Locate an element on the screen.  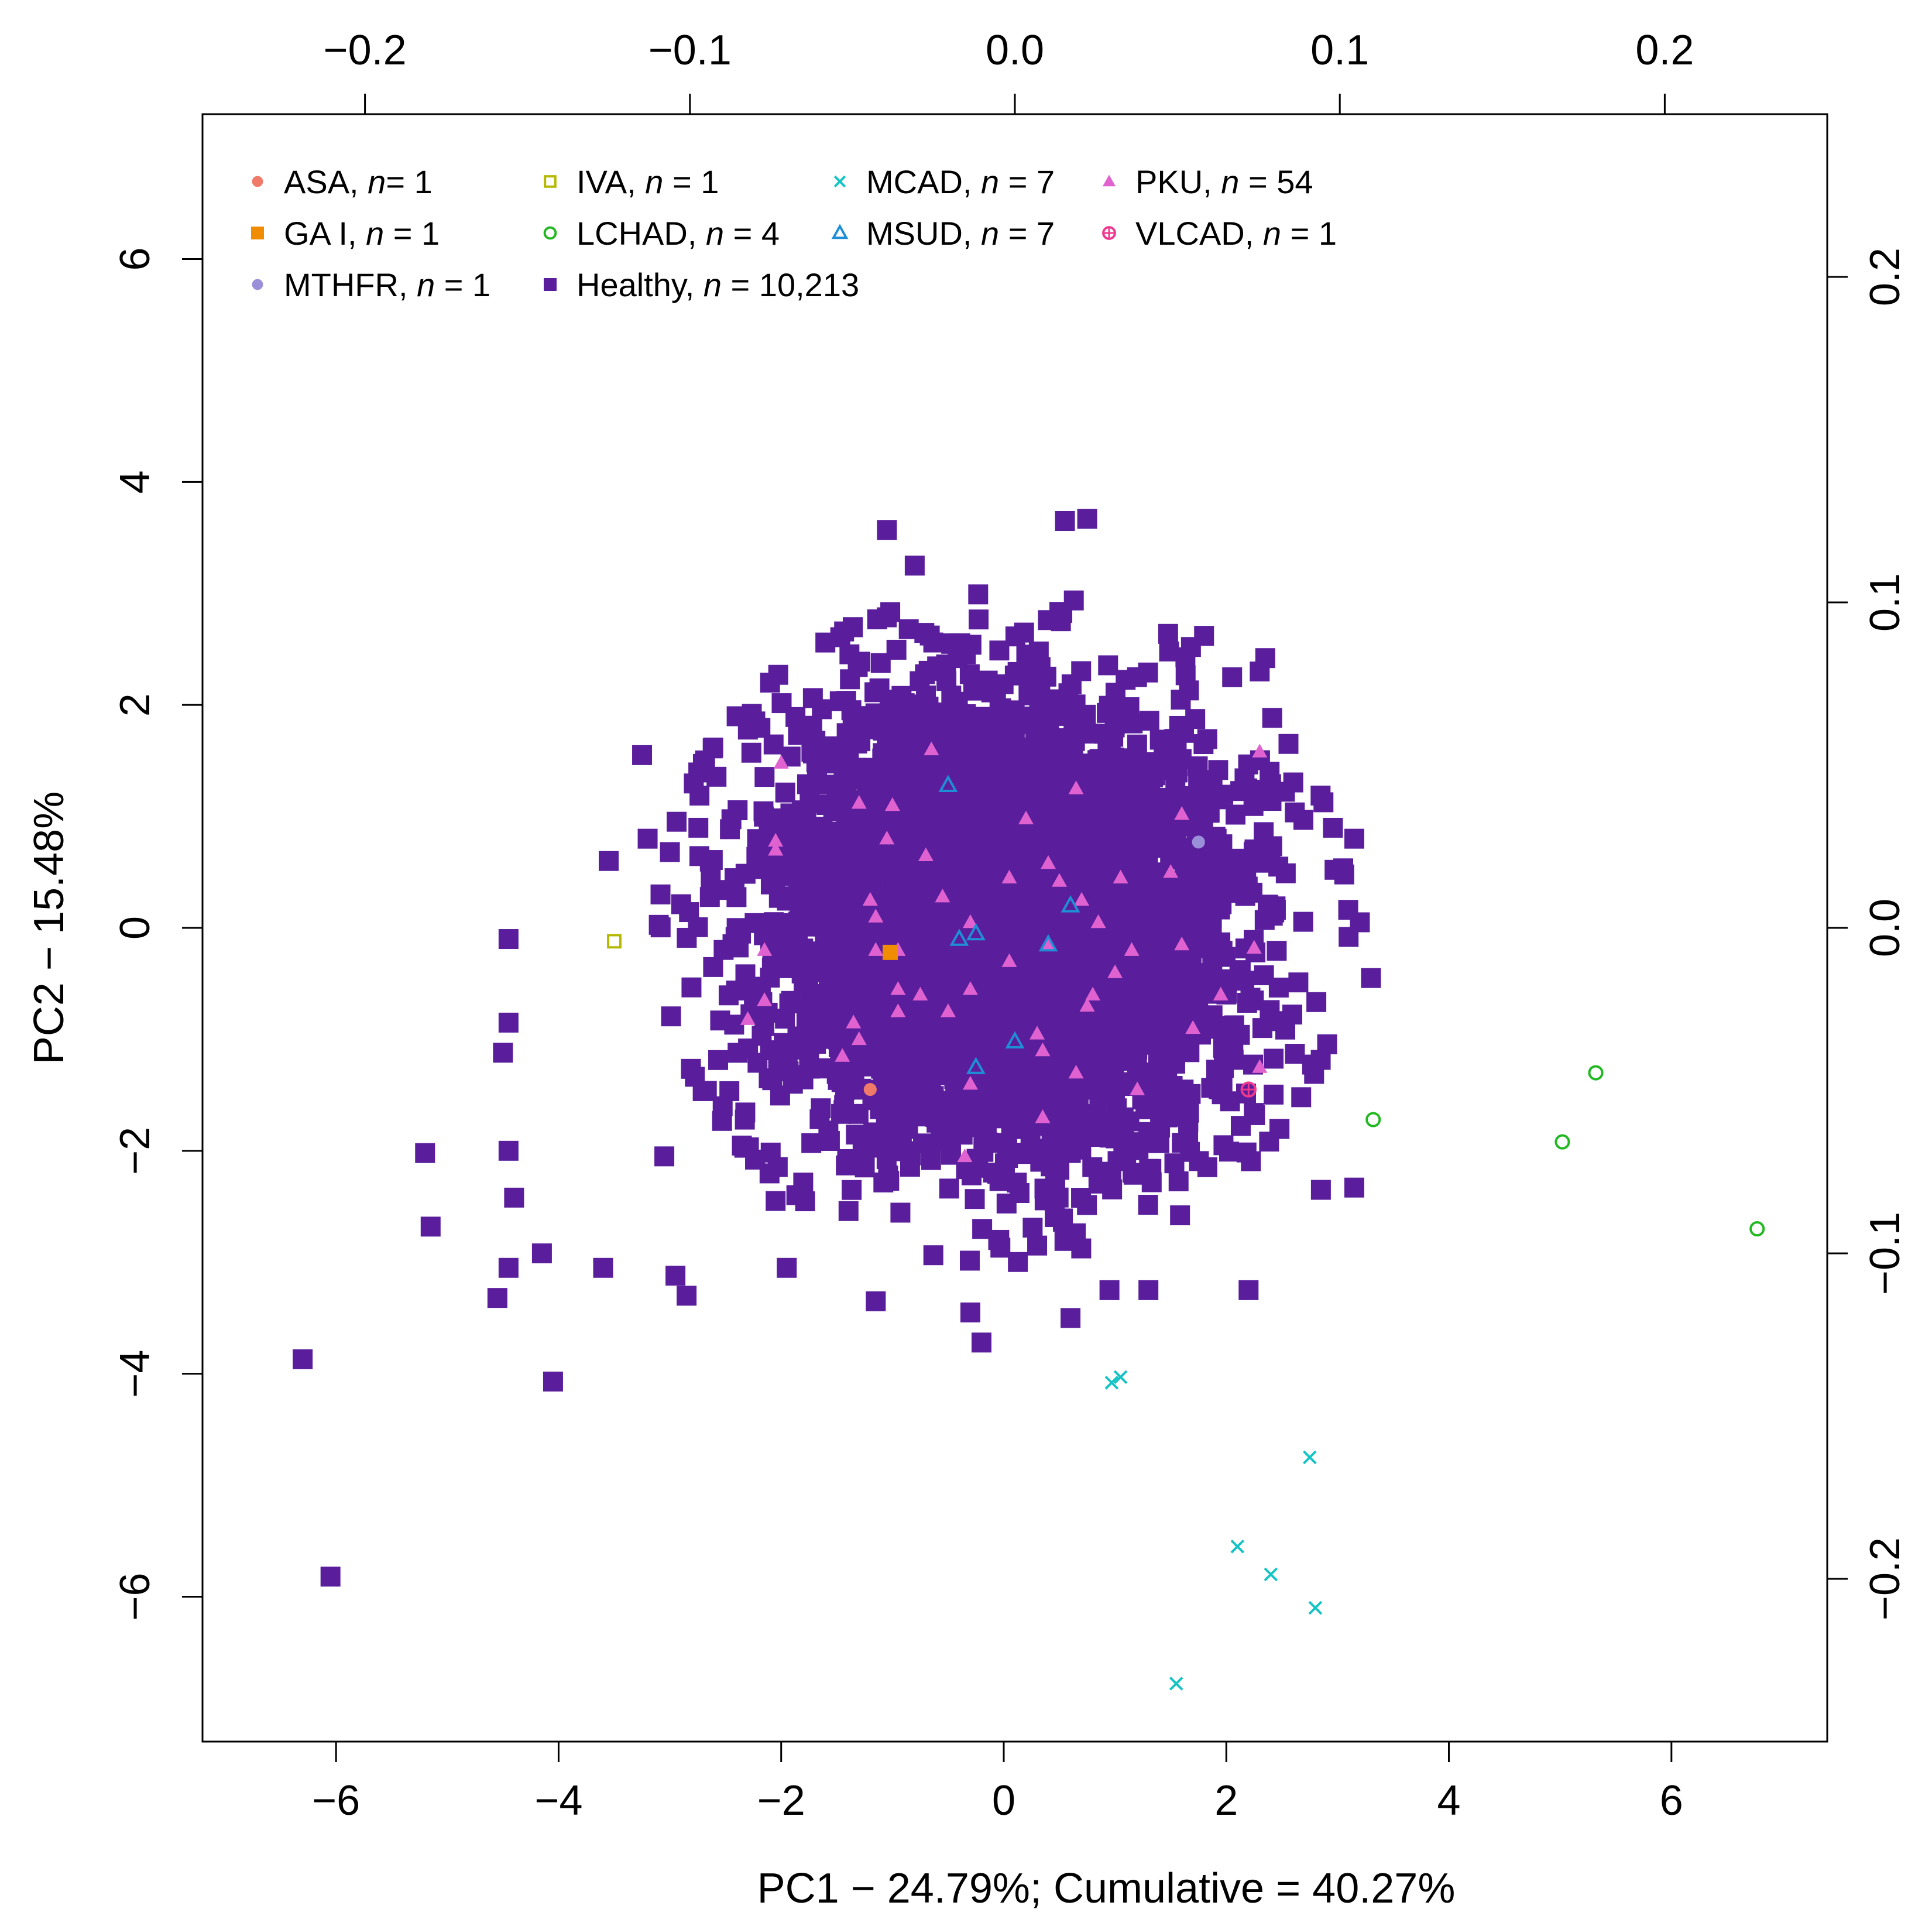
asa-point-shape is located at coordinates (870, 1089).